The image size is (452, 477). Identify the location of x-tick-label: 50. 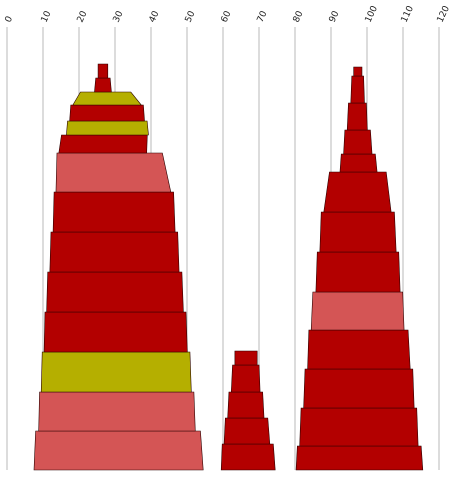
(191, 16).